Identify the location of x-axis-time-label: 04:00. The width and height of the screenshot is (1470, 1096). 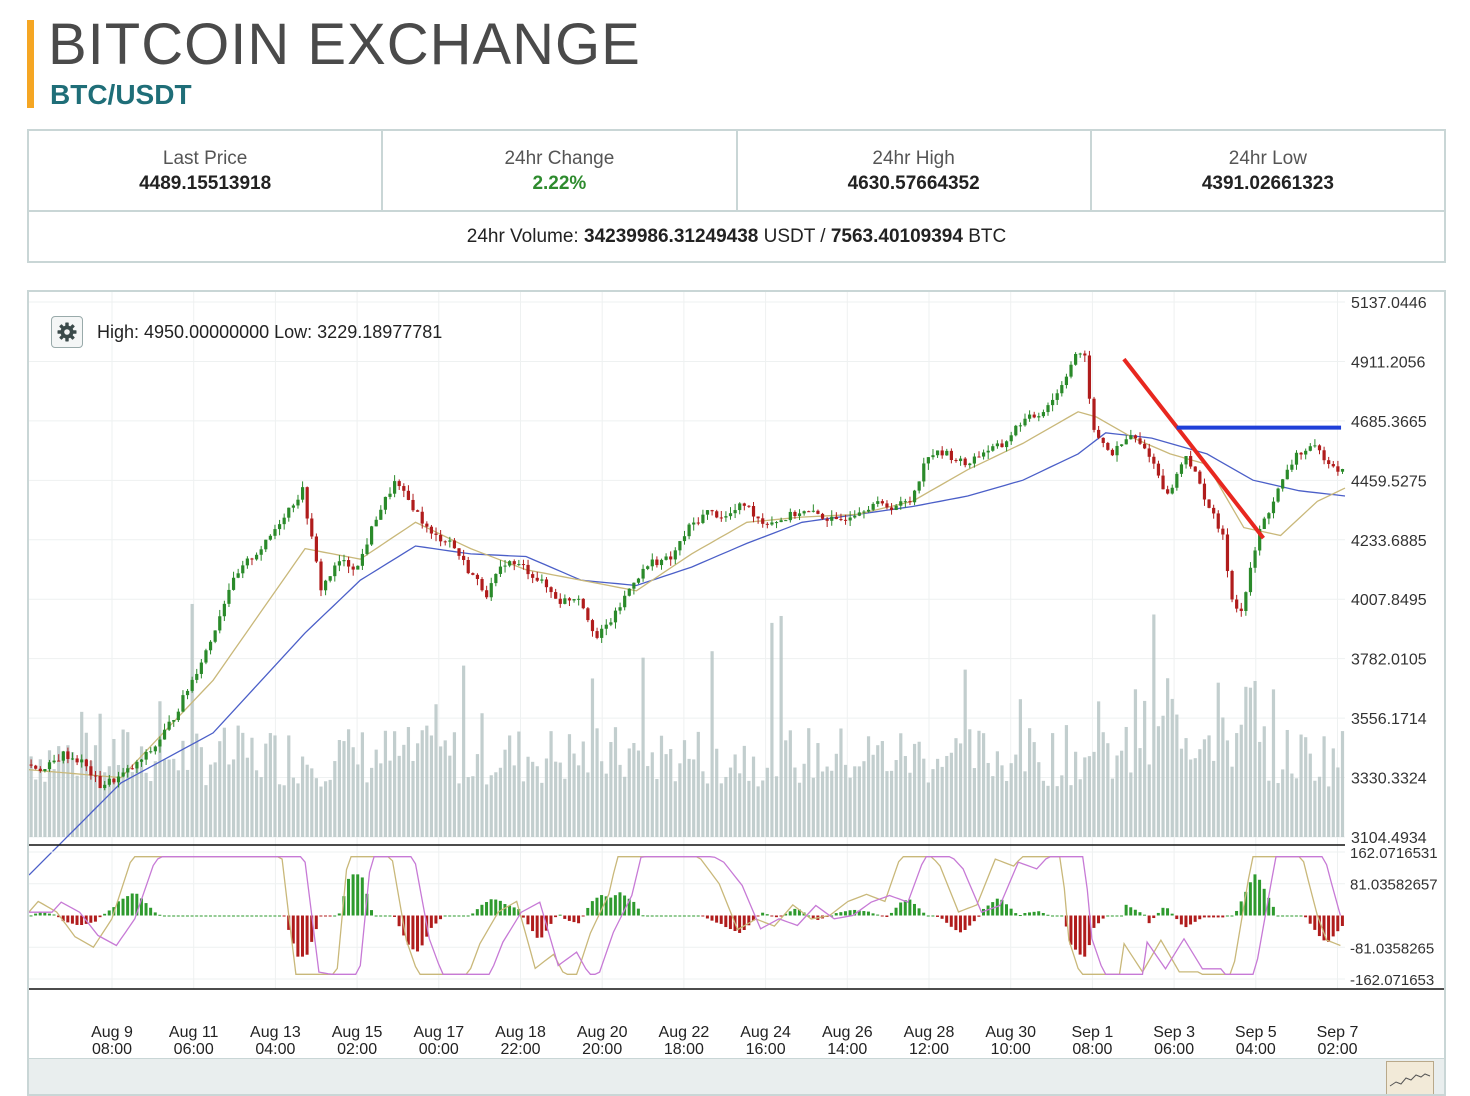
(275, 1049).